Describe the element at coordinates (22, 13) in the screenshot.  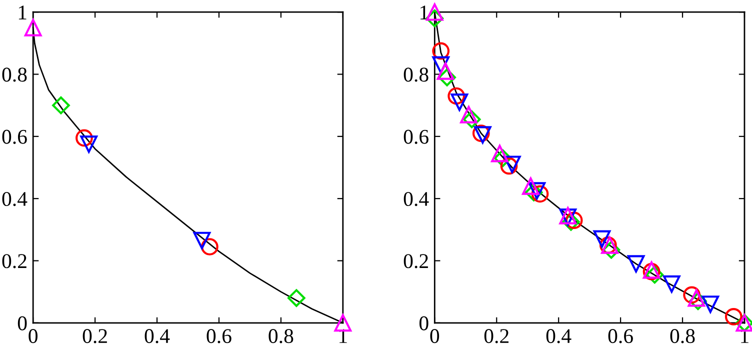
I see `y-tick-label: 1` at that location.